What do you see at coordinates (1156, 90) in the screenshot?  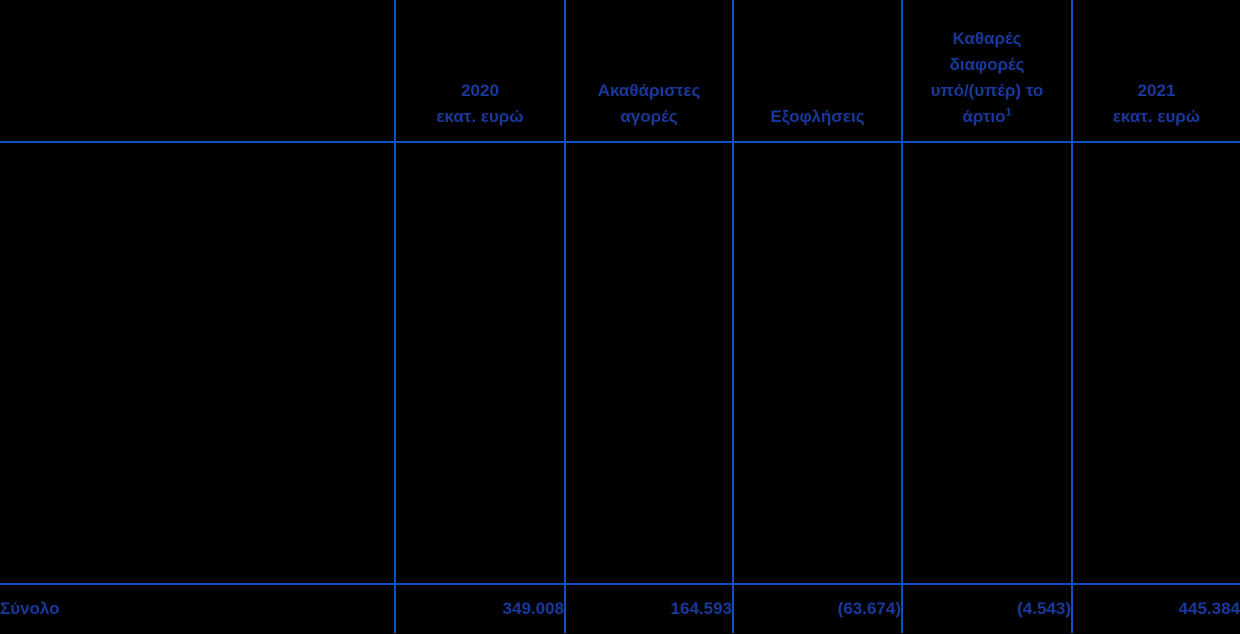 I see `header-line: 2021` at bounding box center [1156, 90].